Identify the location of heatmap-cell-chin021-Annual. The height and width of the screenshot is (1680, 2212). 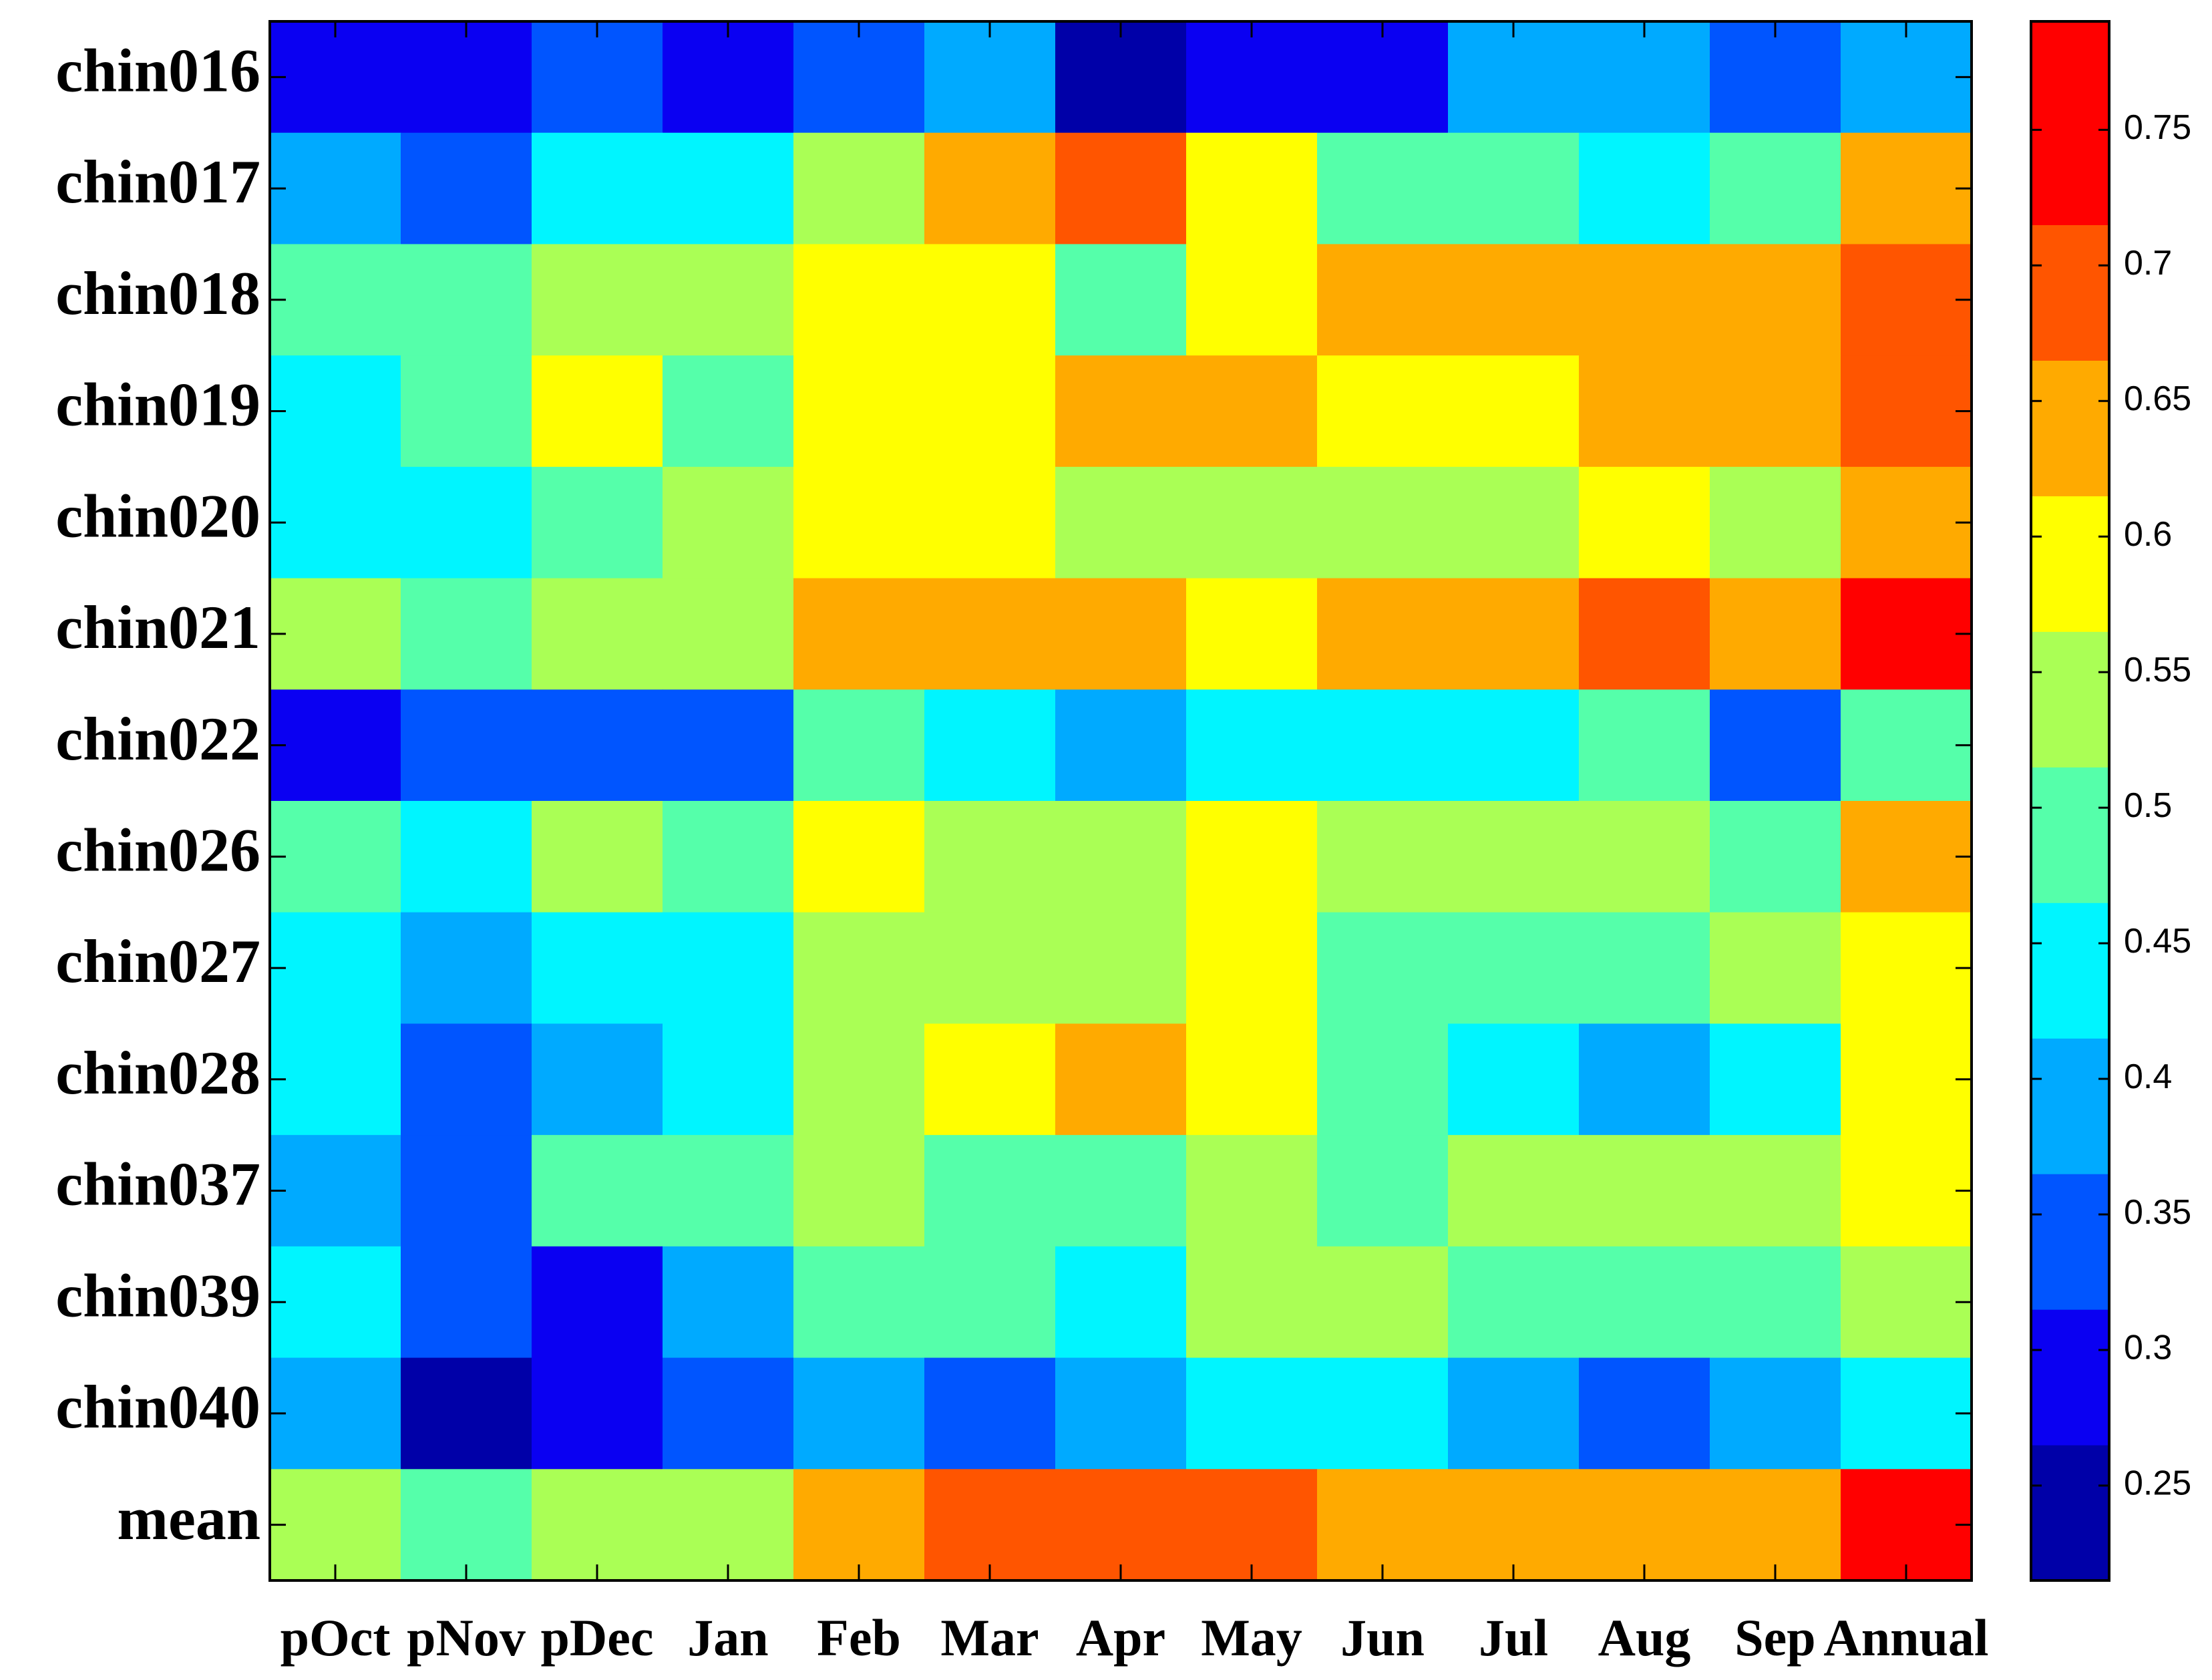
(1907, 634).